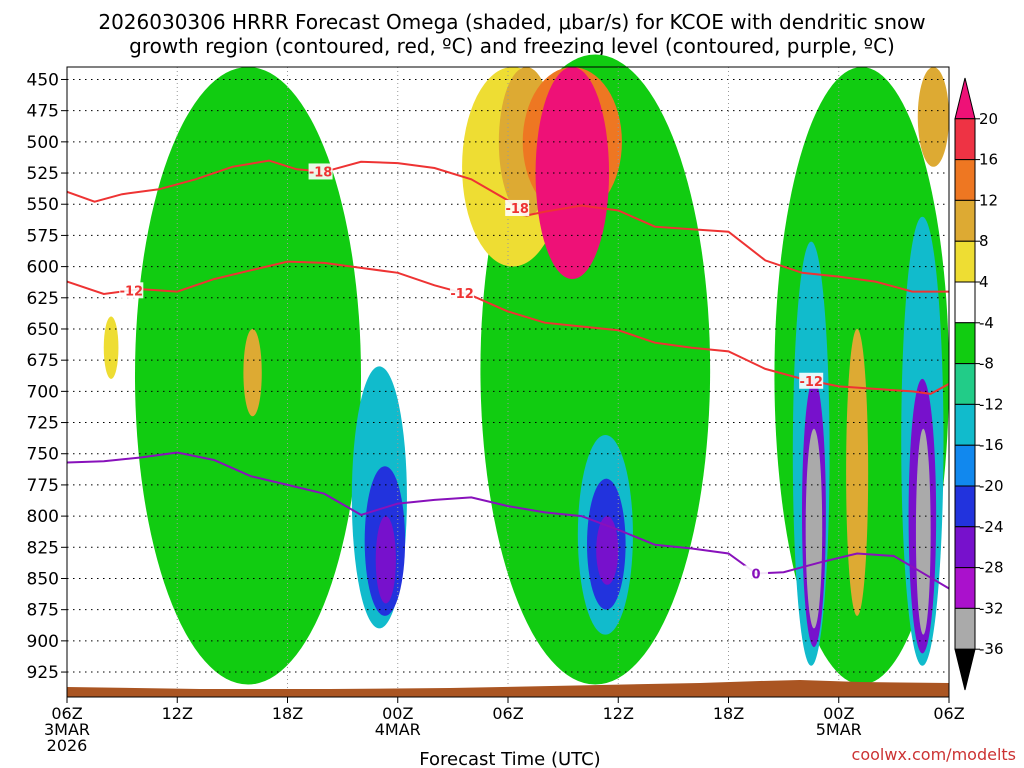 The width and height of the screenshot is (1024, 768). What do you see at coordinates (43, 579) in the screenshot?
I see `ytick-label-850: 850` at bounding box center [43, 579].